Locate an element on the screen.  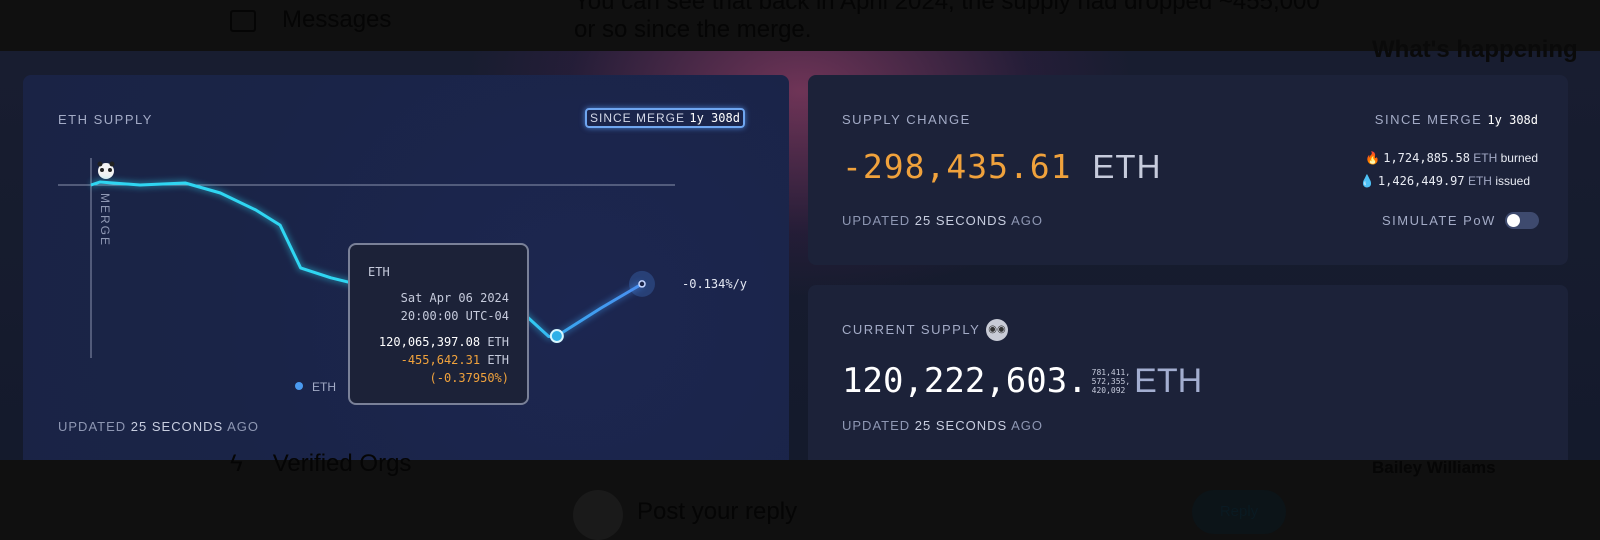
range-selector: SINCE MERGE 1y 308d is located at coordinates (665, 118).